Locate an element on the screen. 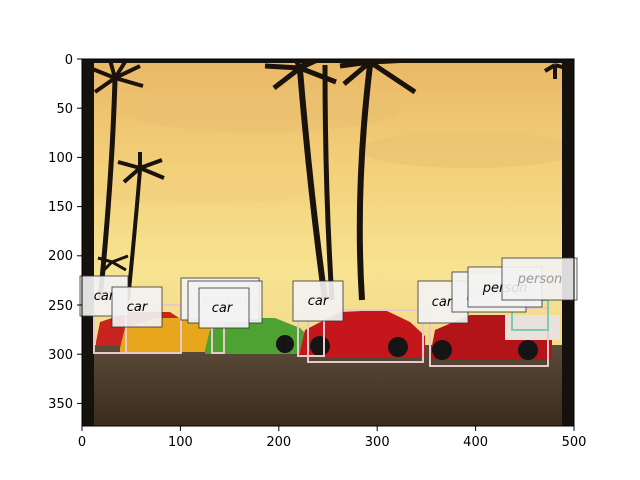 Image resolution: width=640 pixels, height=480 pixels. x-tick-label: 200 is located at coordinates (278, 442).